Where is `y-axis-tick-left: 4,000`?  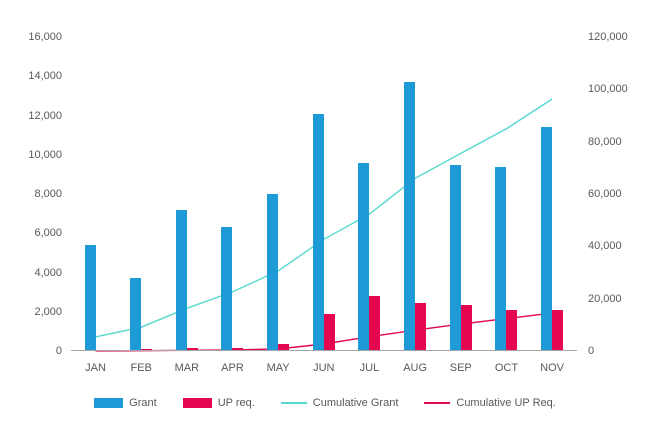
y-axis-tick-left: 4,000 is located at coordinates (48, 272).